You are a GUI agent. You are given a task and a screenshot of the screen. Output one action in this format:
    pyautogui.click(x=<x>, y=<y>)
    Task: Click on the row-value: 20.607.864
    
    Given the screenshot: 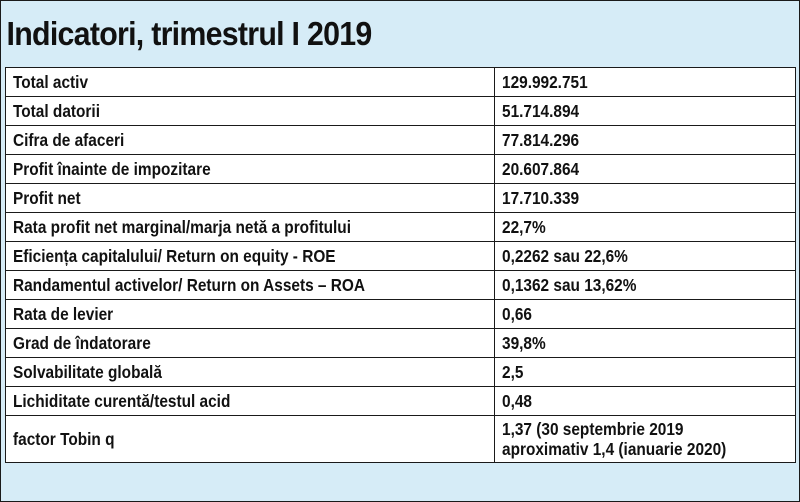 What is the action you would take?
    pyautogui.click(x=645, y=169)
    